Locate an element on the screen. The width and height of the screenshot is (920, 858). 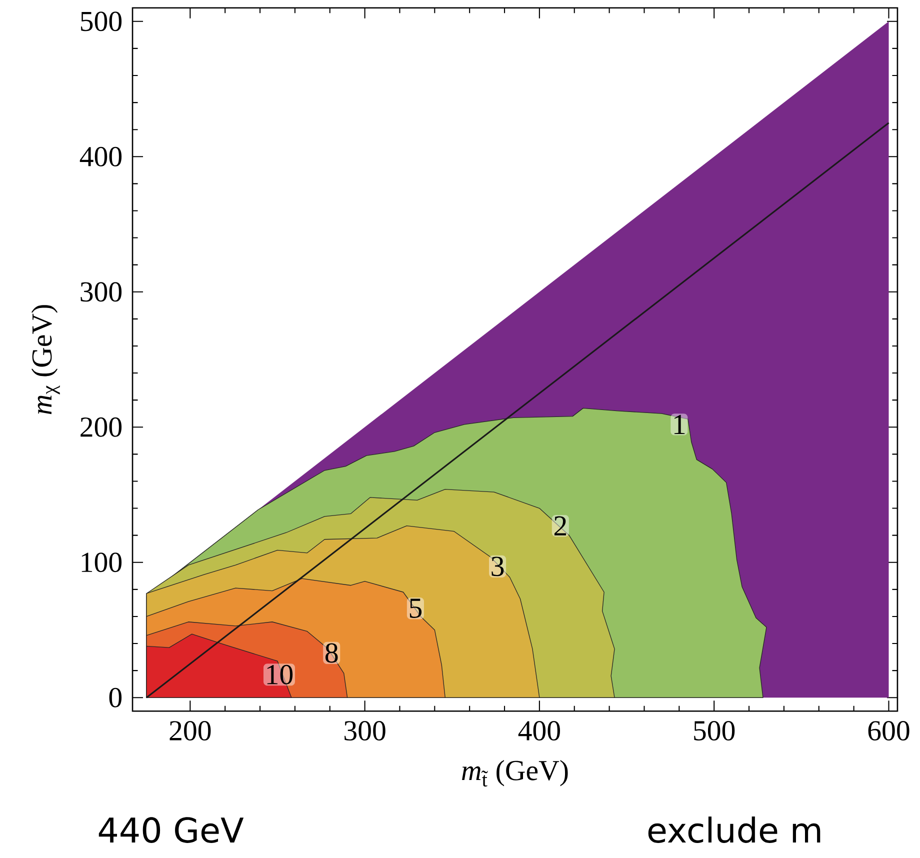
text: 440 GeV is located at coordinates (171, 830).